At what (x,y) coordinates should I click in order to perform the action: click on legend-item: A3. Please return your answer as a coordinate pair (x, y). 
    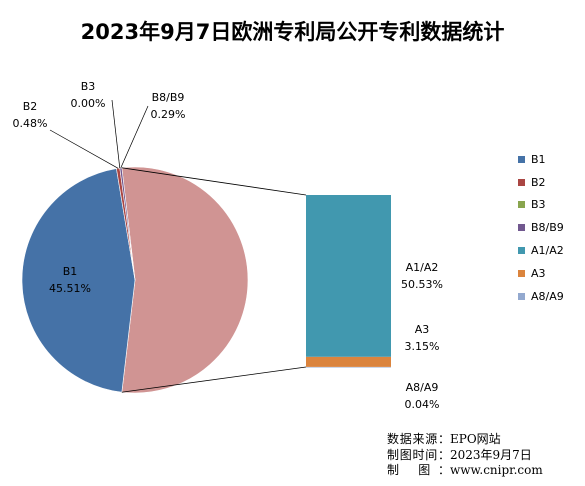
    Looking at the image, I should click on (541, 273).